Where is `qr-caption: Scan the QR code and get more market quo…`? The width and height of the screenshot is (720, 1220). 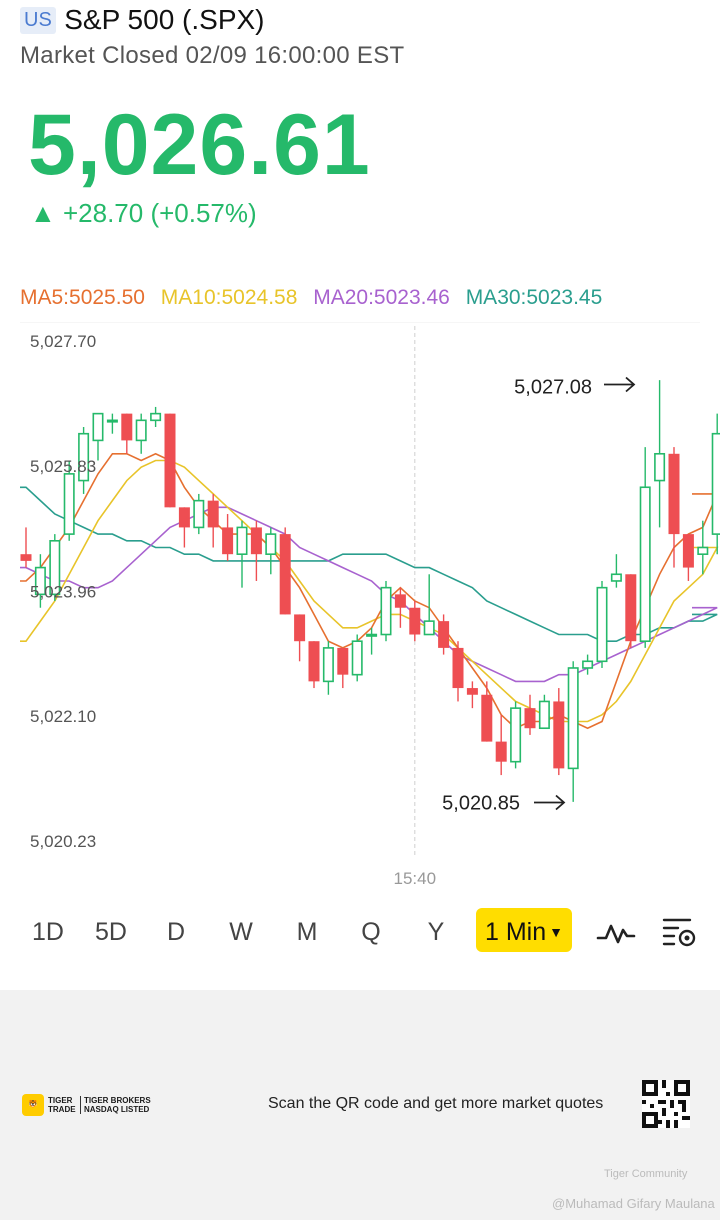
qr-caption: Scan the QR code and get more market quo… is located at coordinates (436, 1103).